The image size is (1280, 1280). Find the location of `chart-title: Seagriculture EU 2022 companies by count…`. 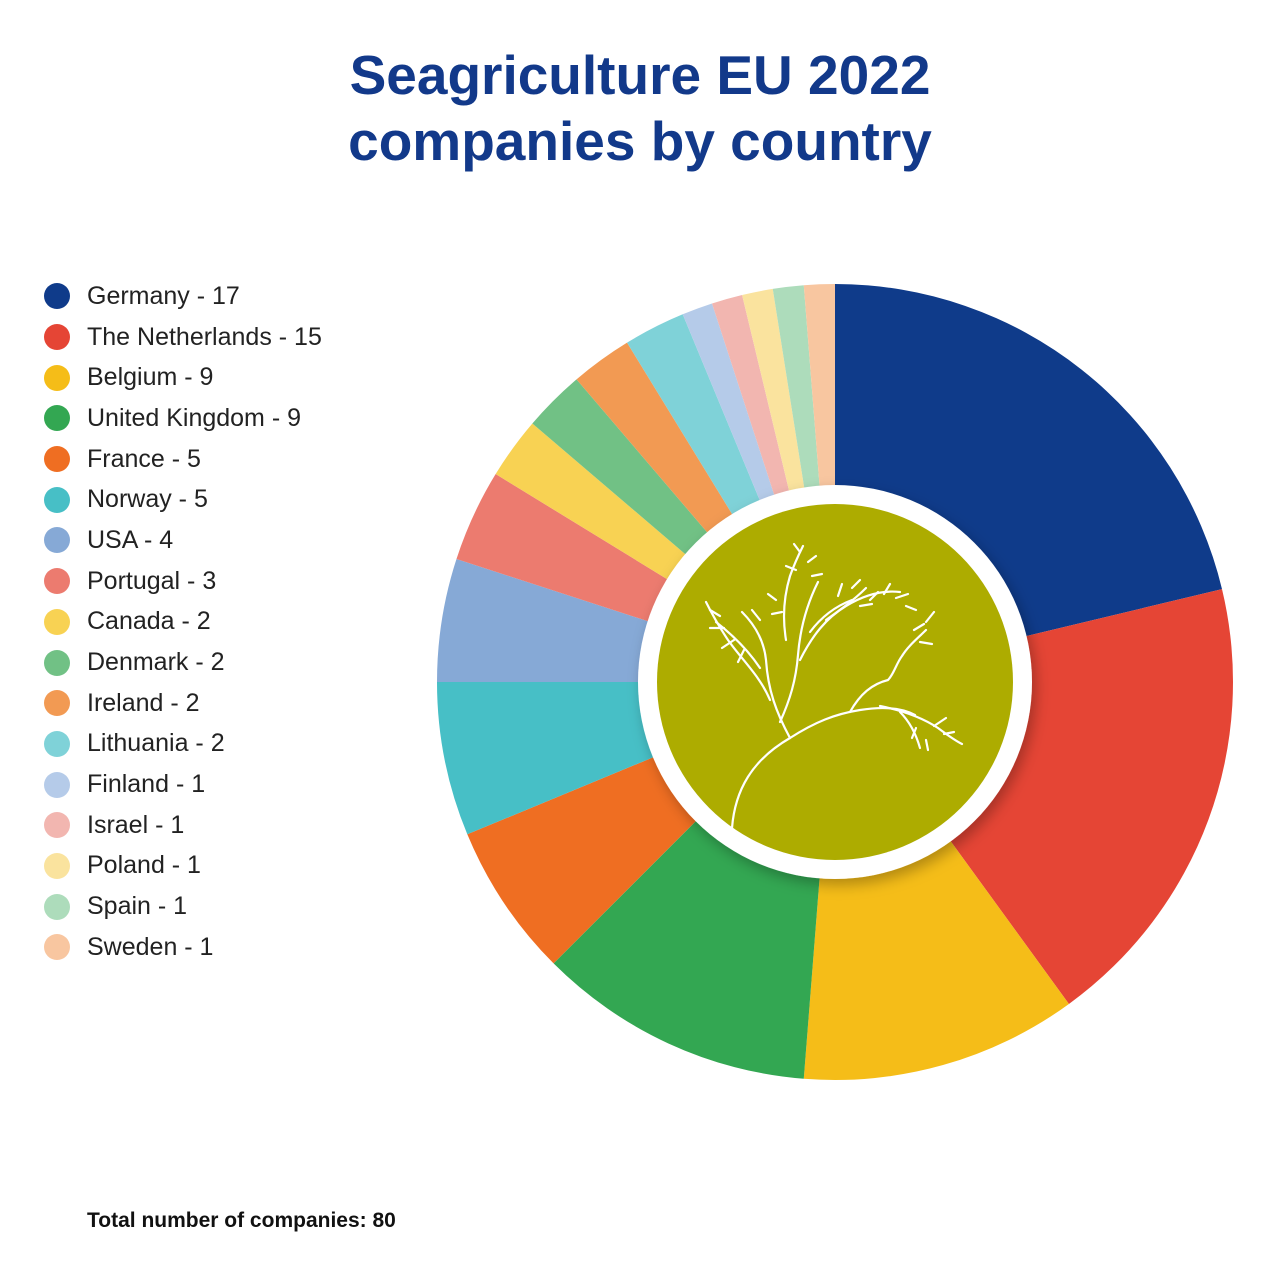

chart-title: Seagriculture EU 2022 companies by count… is located at coordinates (640, 108).